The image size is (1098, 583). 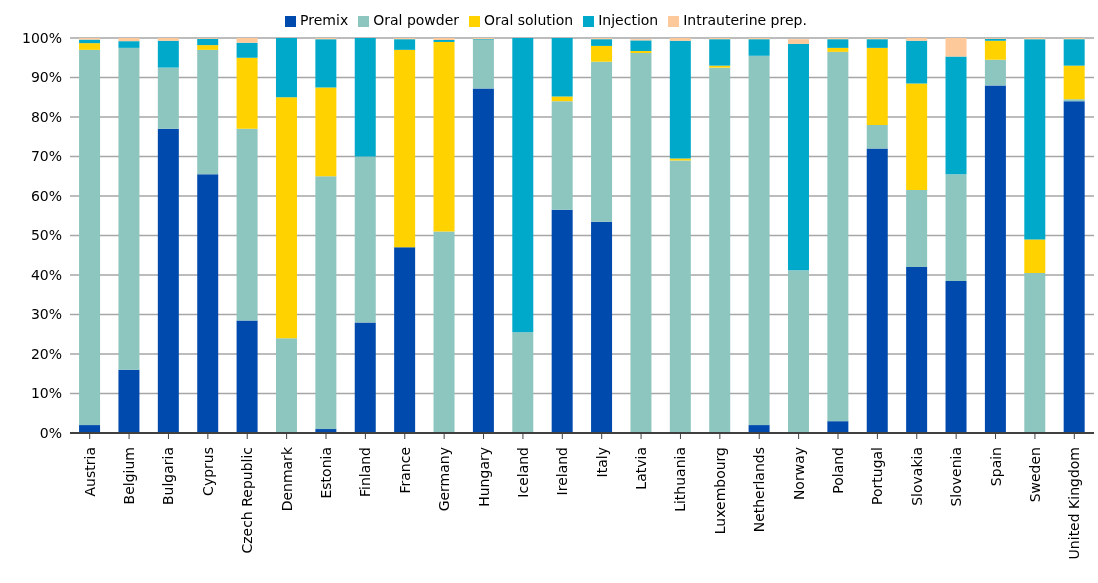 What do you see at coordinates (483, 477) in the screenshot?
I see `x-tick-label: Hungary` at bounding box center [483, 477].